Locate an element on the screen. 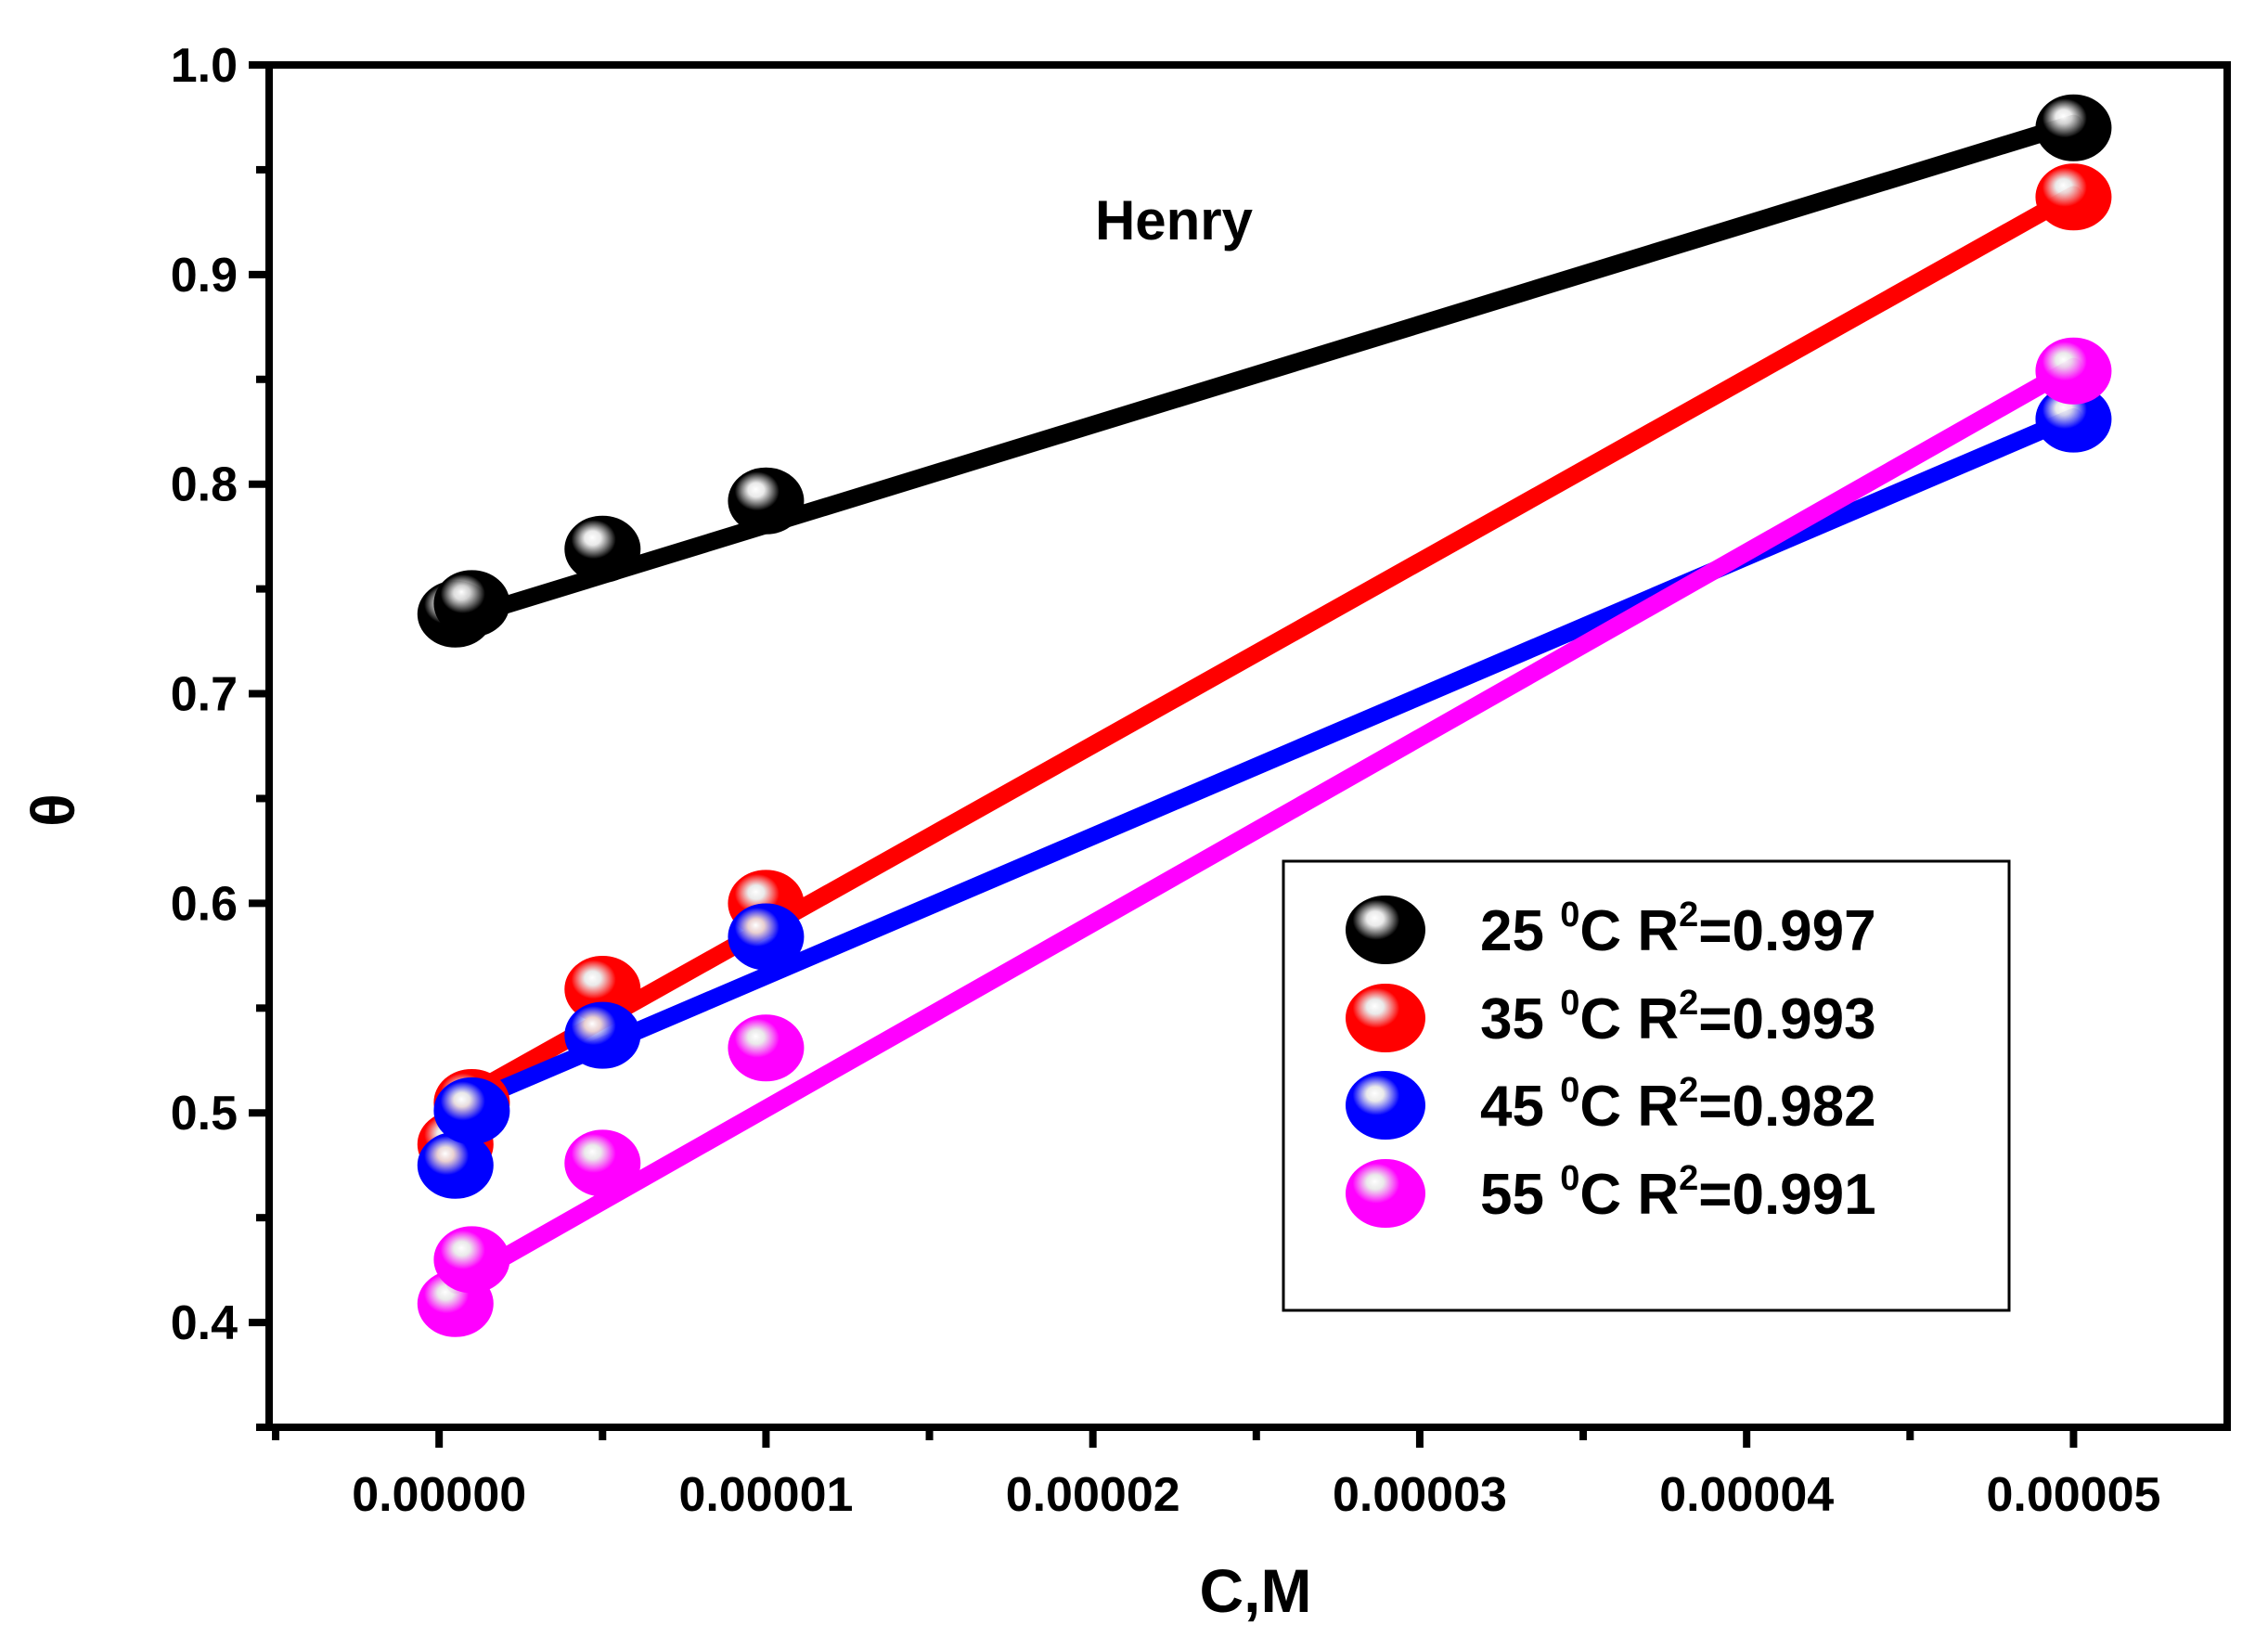 The height and width of the screenshot is (1637, 2268). y-tick-label: 1.0 is located at coordinates (204, 66).